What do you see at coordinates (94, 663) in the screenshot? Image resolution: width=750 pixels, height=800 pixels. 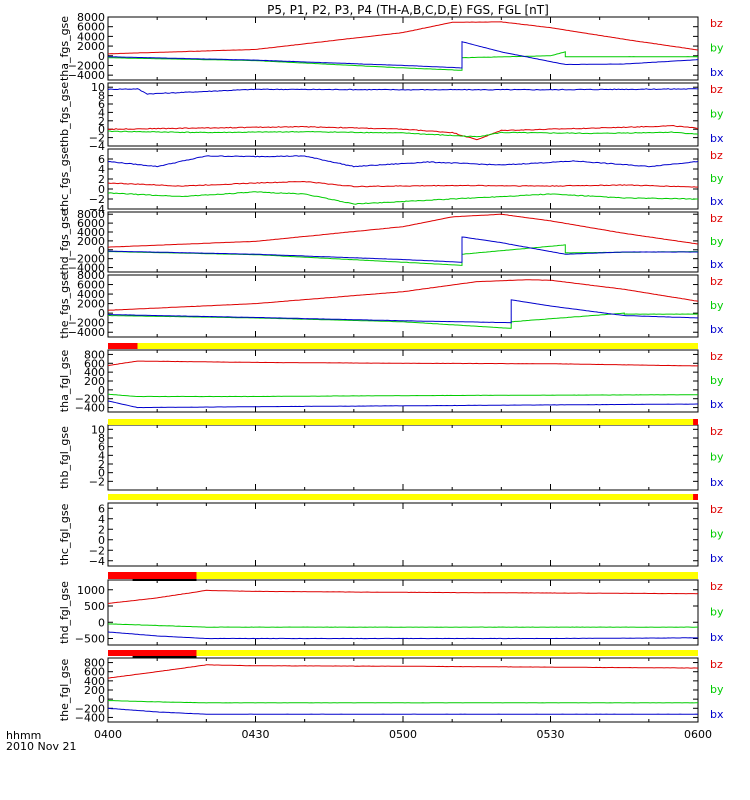 I see `y-tick-label: 800` at bounding box center [94, 663].